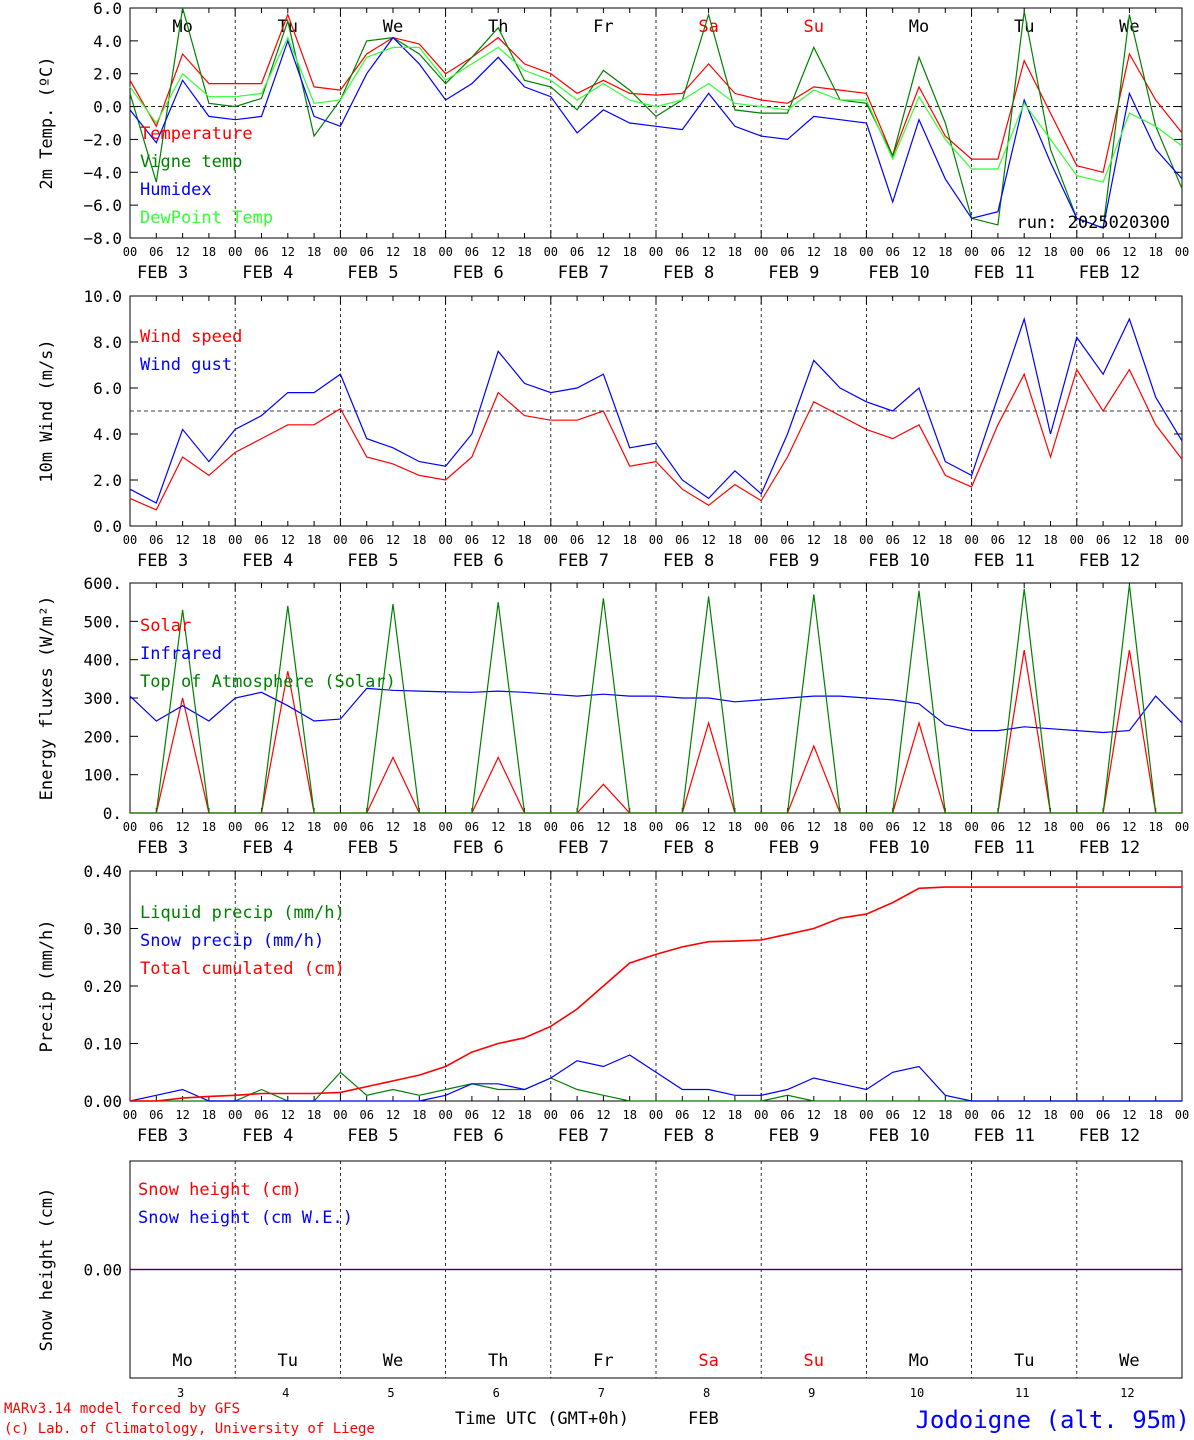  What do you see at coordinates (242, 913) in the screenshot?
I see `legend-entry: Liquid precip (mm/h)` at bounding box center [242, 913].